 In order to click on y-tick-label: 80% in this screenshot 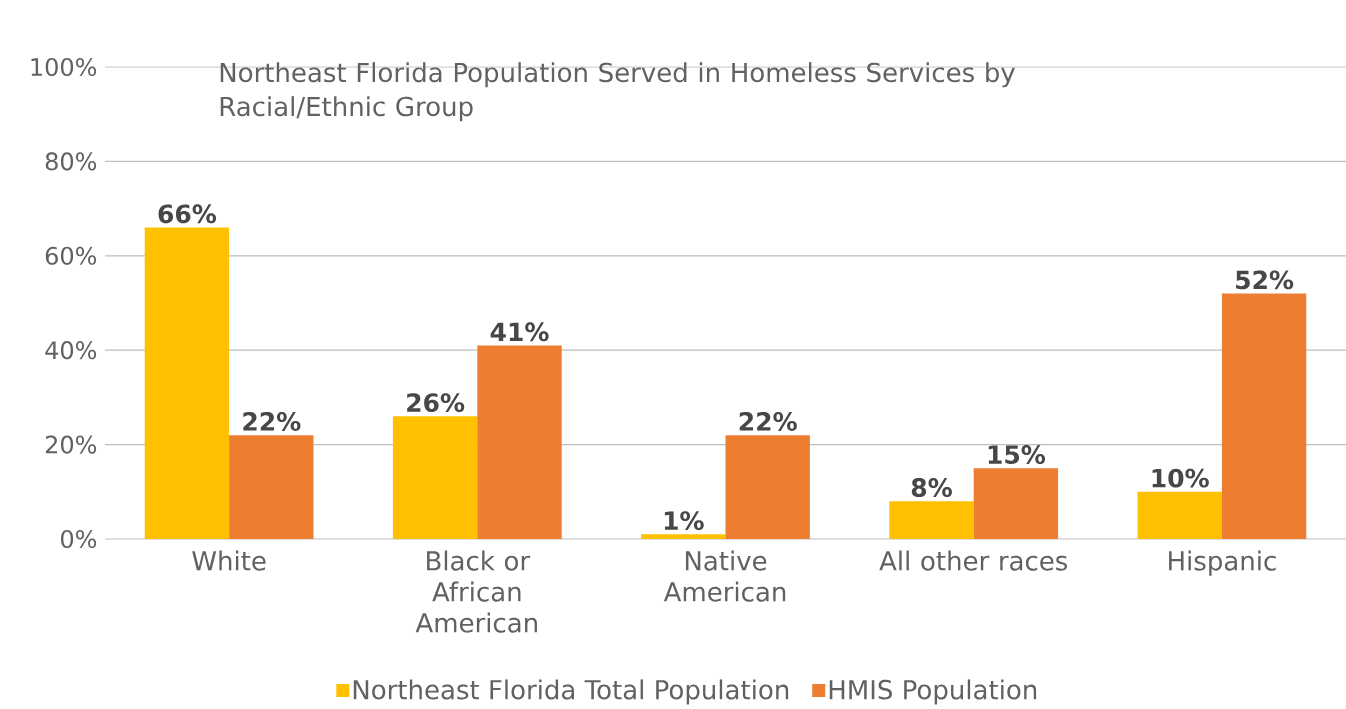, I will do `click(71, 161)`.